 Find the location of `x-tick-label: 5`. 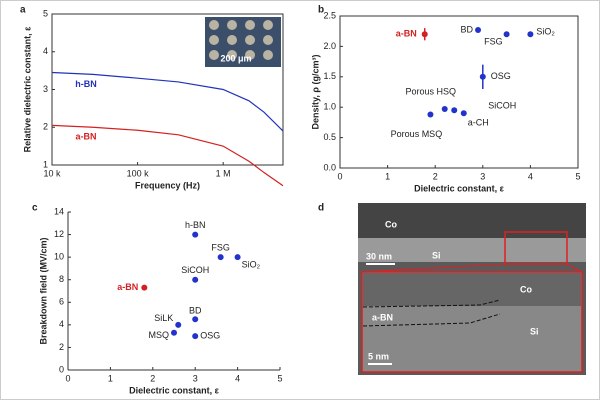

x-tick-label: 5 is located at coordinates (577, 176).